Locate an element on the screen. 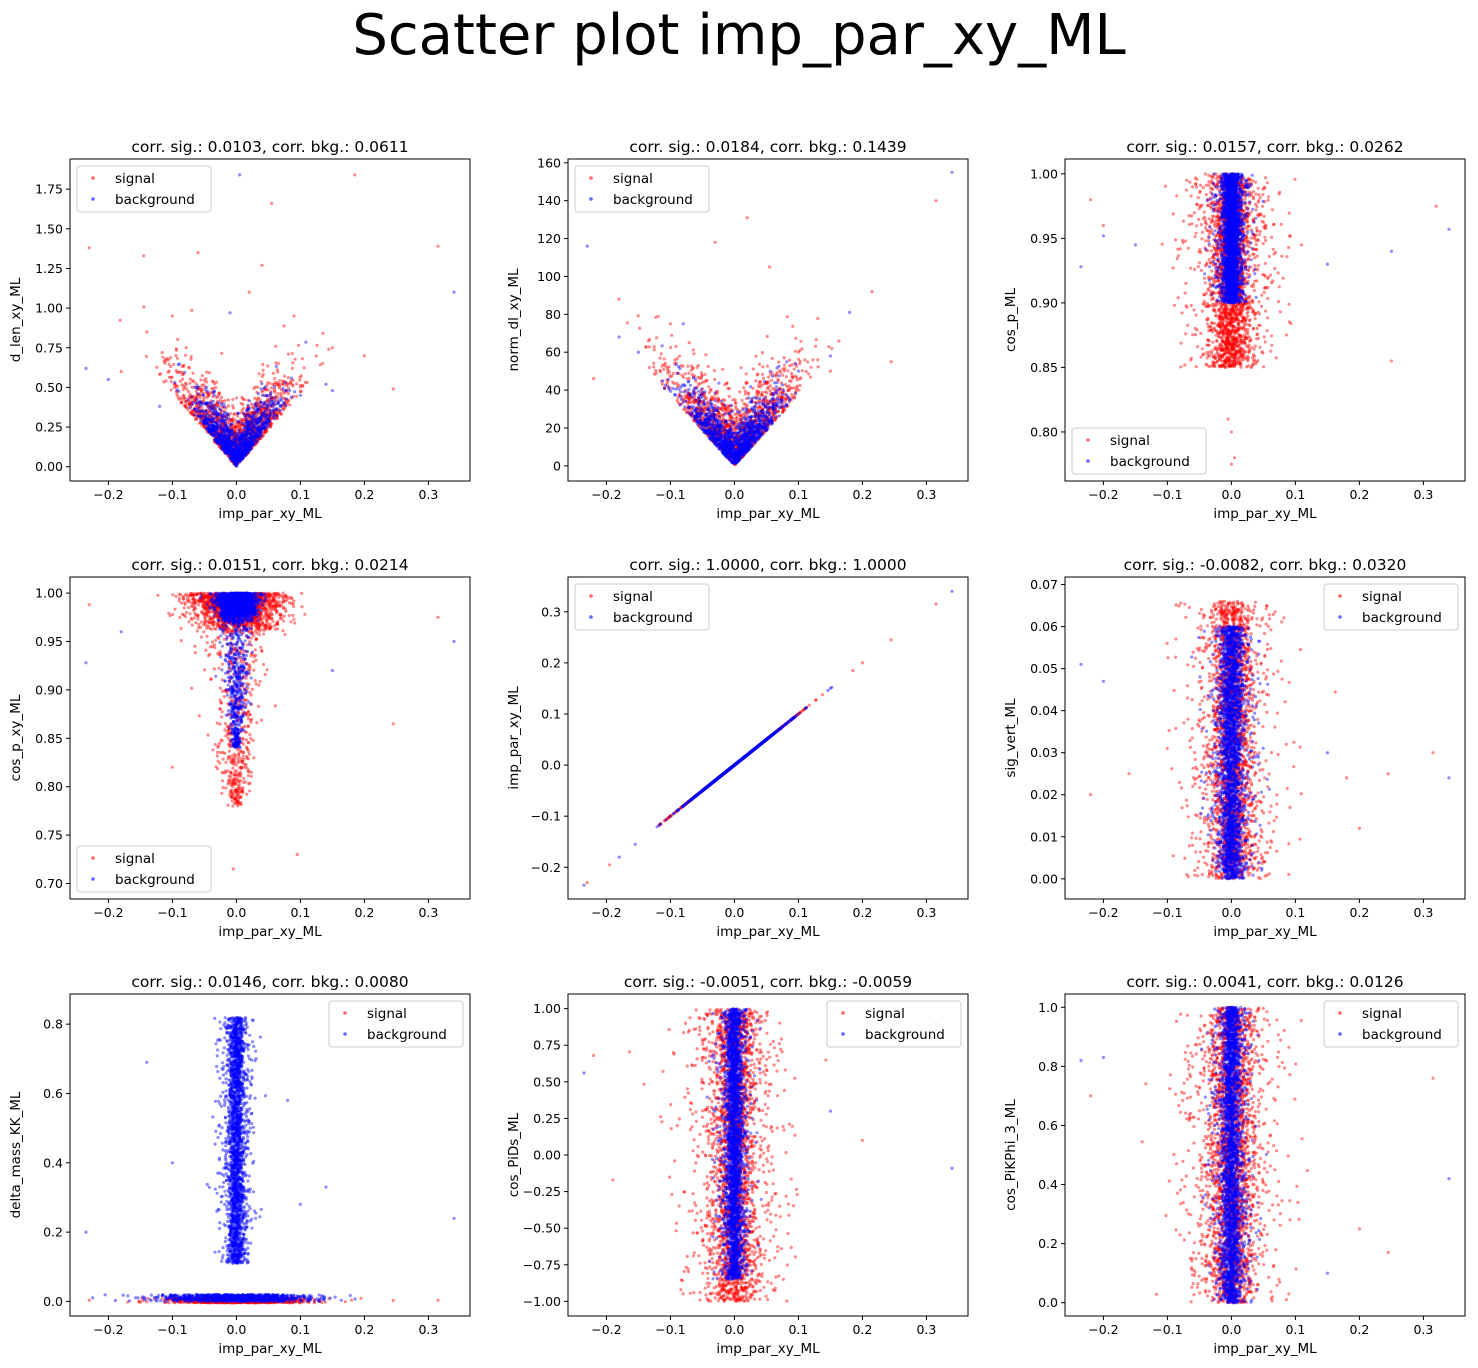 The image size is (1478, 1368). legend-label-background: background is located at coordinates (155, 200).